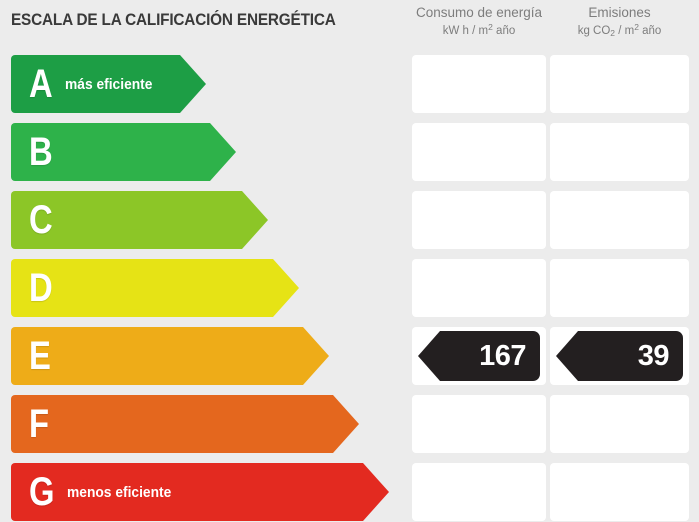 The image size is (699, 522). I want to click on rating-bar-e: E, so click(170, 356).